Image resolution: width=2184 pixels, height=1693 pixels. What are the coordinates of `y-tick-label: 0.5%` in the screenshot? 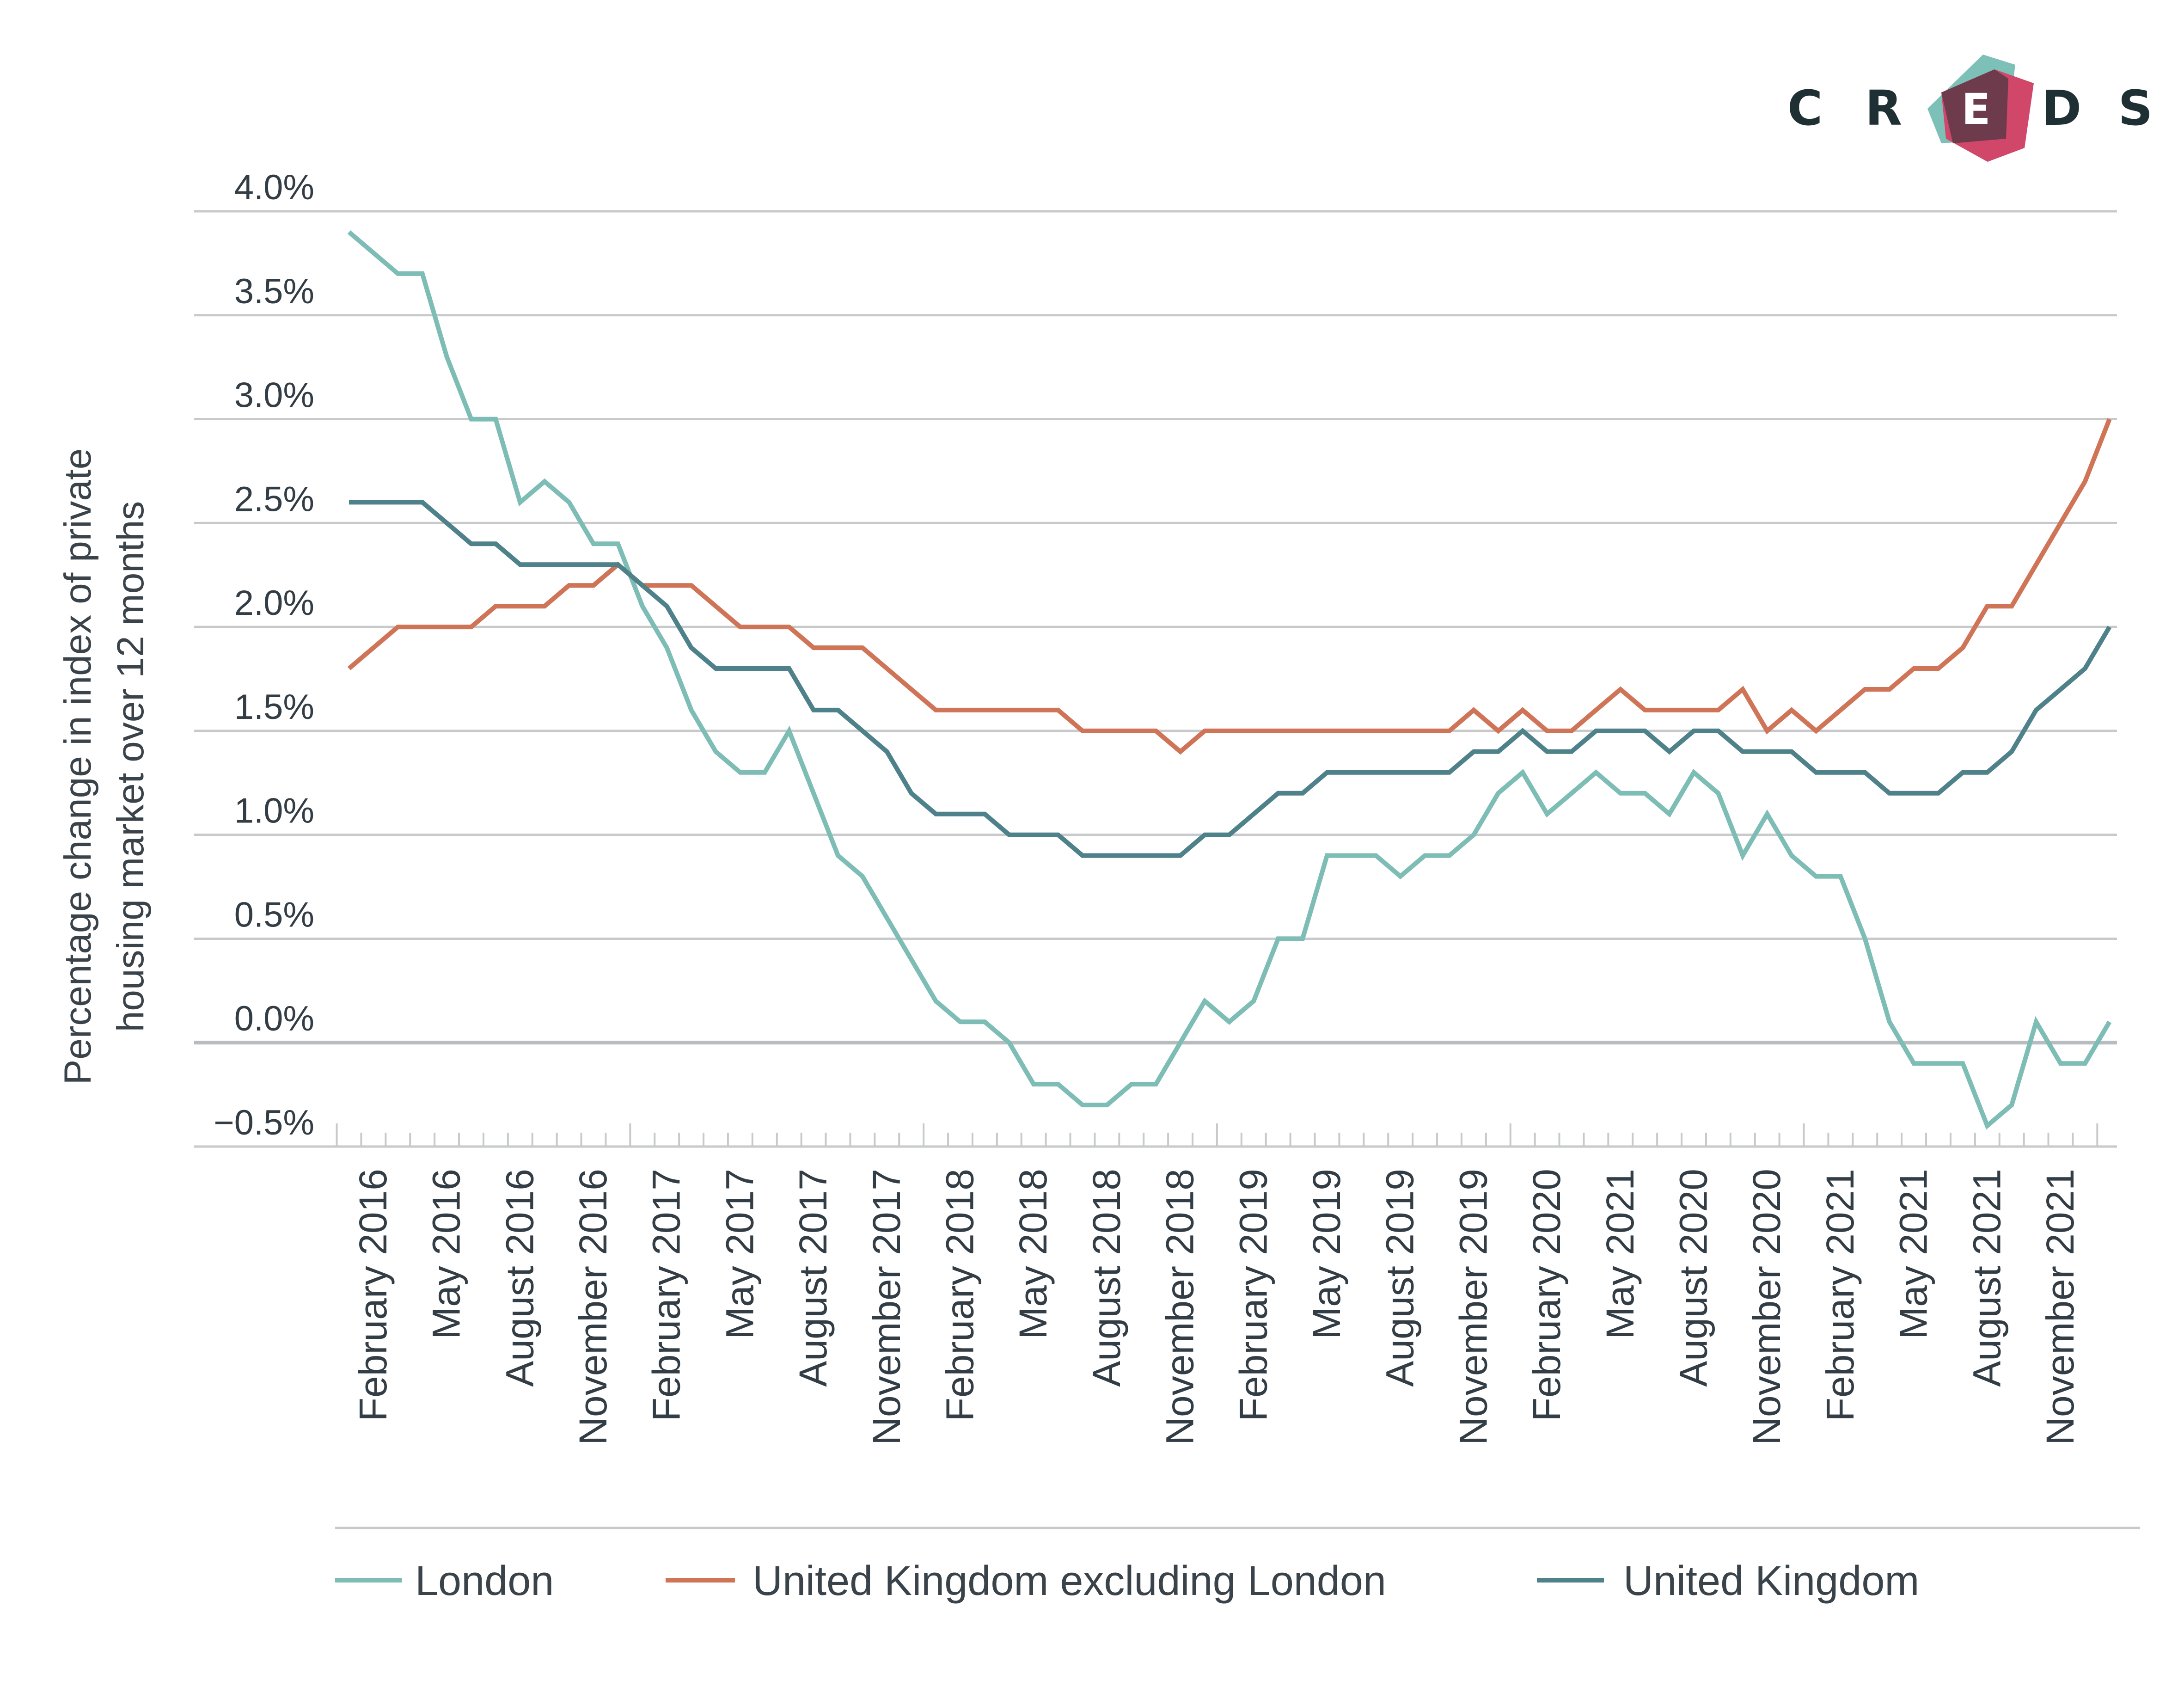 It's located at (274, 915).